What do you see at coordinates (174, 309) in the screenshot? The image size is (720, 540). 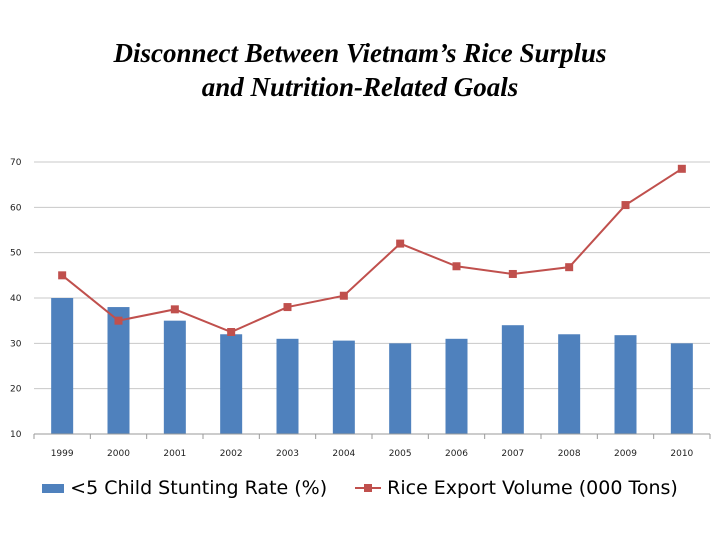 I see `marker-2001` at bounding box center [174, 309].